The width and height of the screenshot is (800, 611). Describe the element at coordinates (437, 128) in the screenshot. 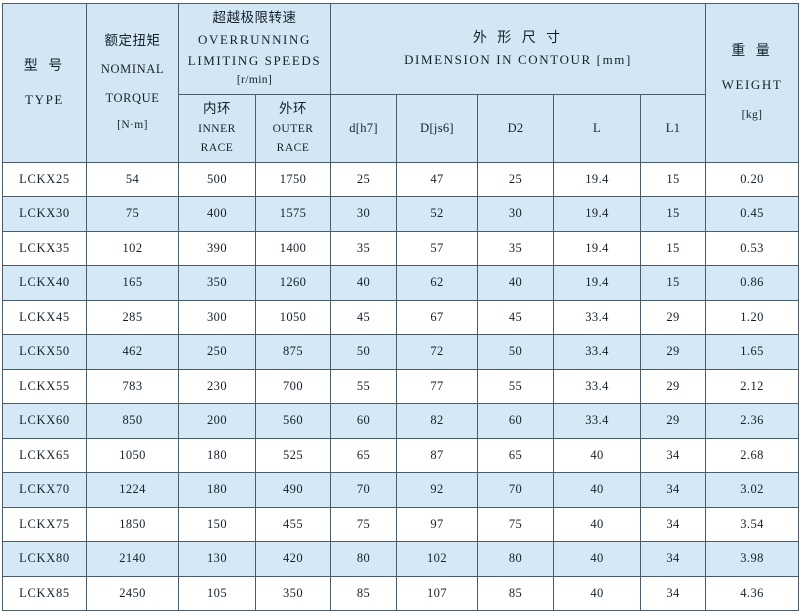

I see `column-header-D-js6: D[js6]` at that location.